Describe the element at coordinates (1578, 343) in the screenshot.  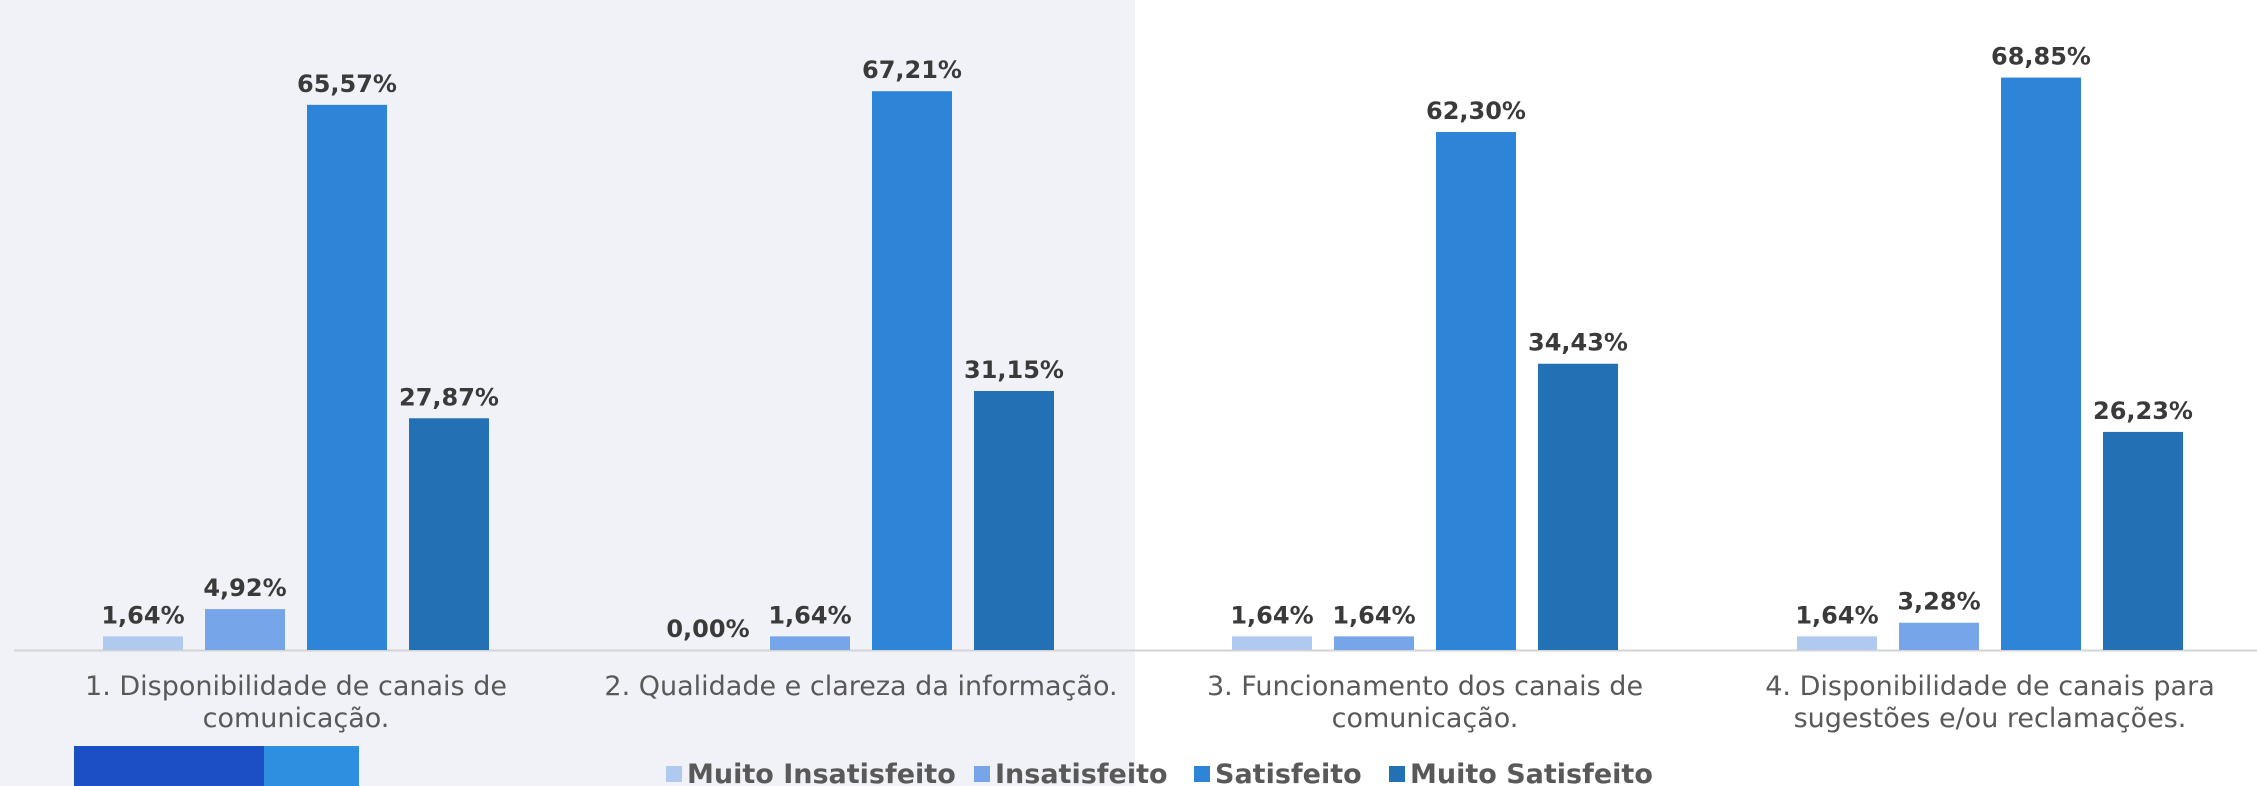
I see `data-label-muito-satisfeito-3: 34,43%` at that location.